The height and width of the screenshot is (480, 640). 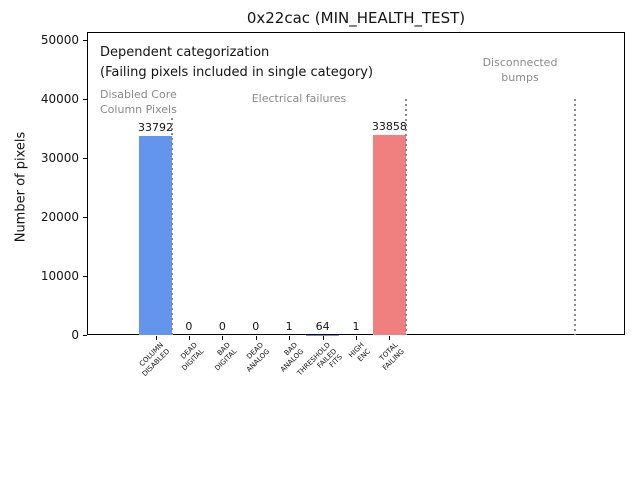 What do you see at coordinates (155, 127) in the screenshot?
I see `bar-value-label: 33792` at bounding box center [155, 127].